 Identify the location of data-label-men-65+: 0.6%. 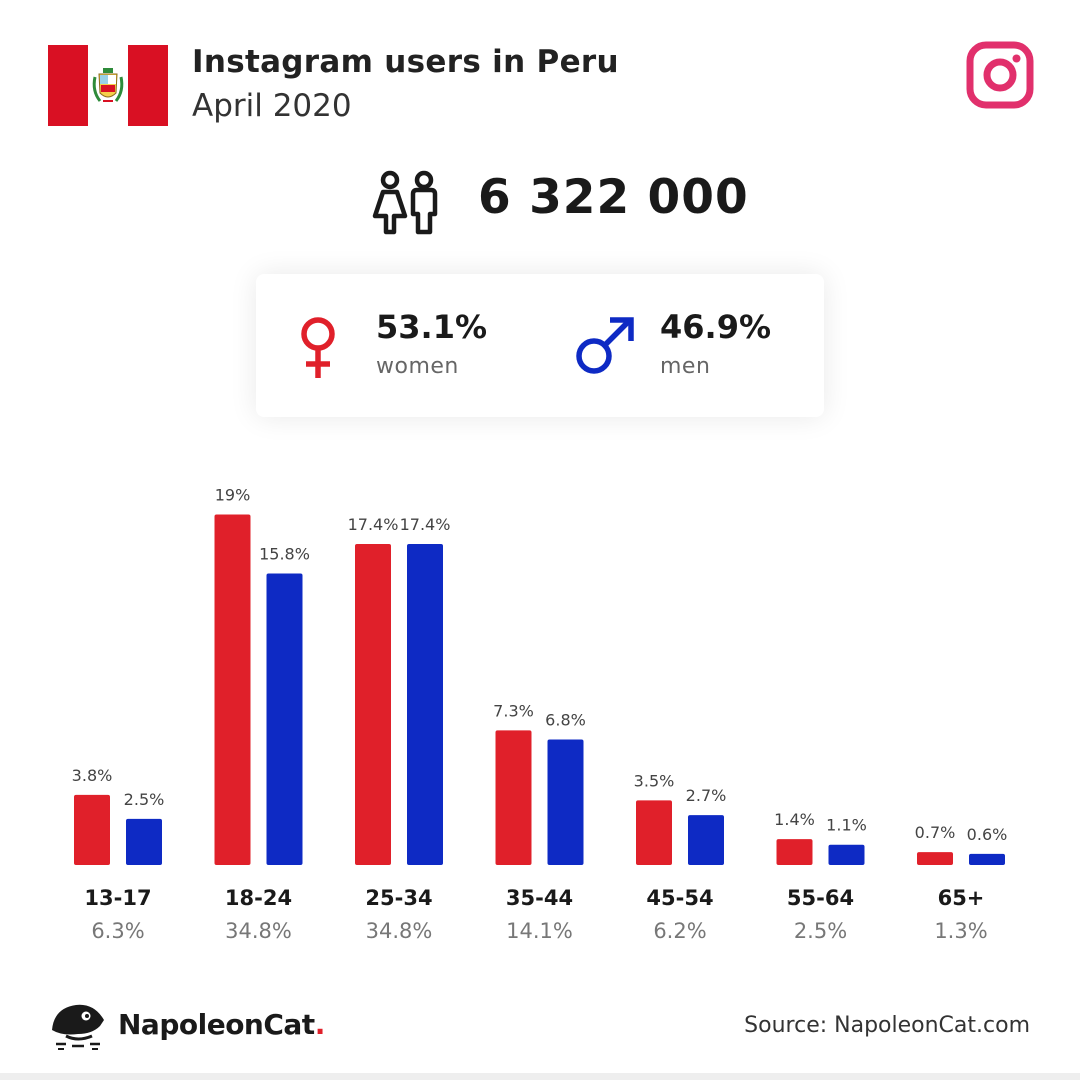
(987, 834).